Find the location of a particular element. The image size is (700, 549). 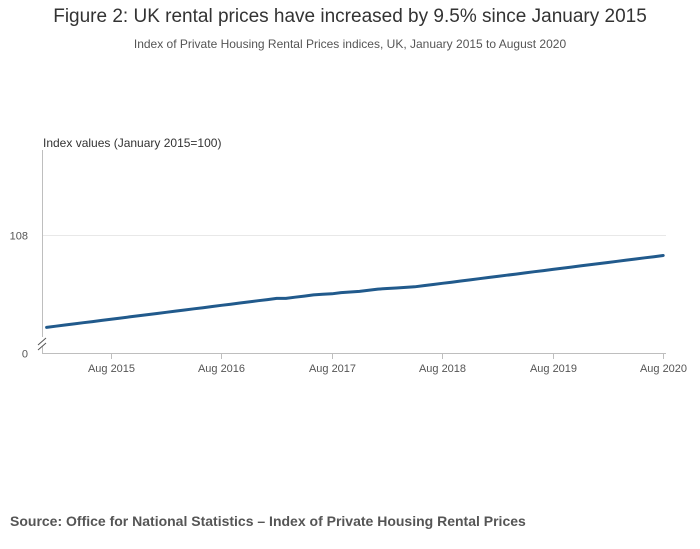

series-layer is located at coordinates (355, 291).